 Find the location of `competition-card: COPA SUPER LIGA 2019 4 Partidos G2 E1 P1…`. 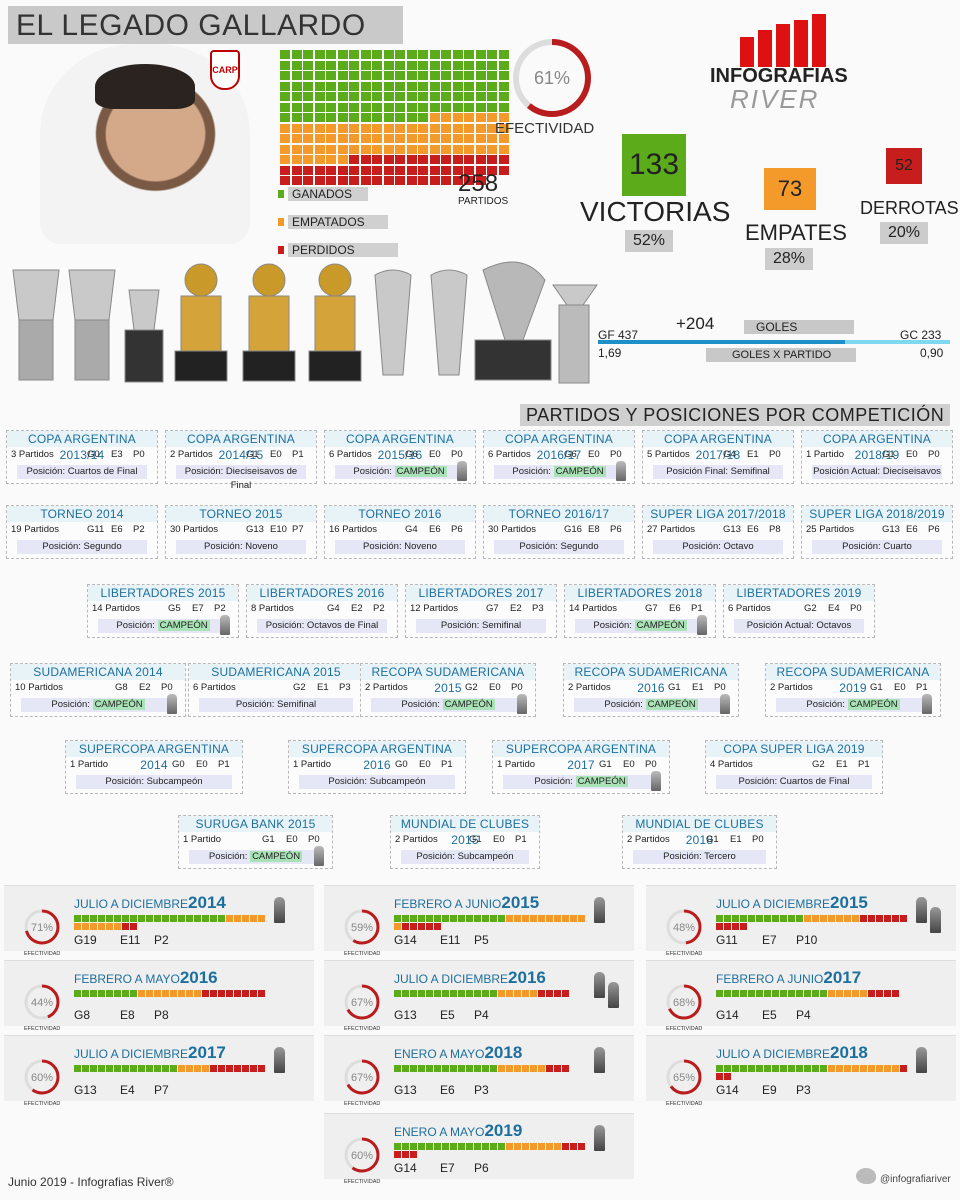

competition-card: COPA SUPER LIGA 2019 4 Partidos G2 E1 P1… is located at coordinates (794, 767).